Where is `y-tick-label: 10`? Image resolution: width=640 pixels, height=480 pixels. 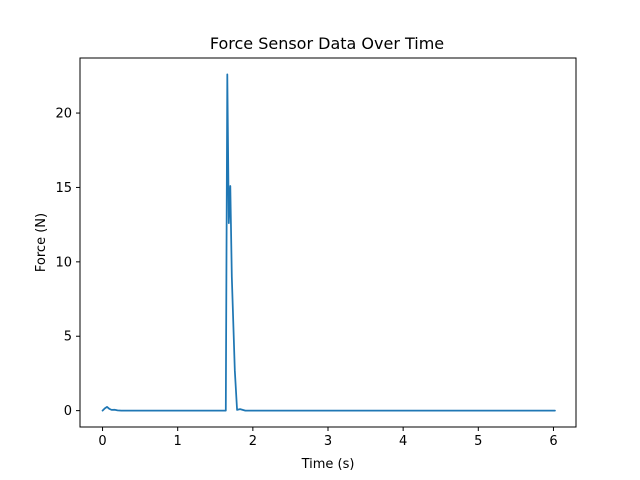
y-tick-label: 10 is located at coordinates (63, 262).